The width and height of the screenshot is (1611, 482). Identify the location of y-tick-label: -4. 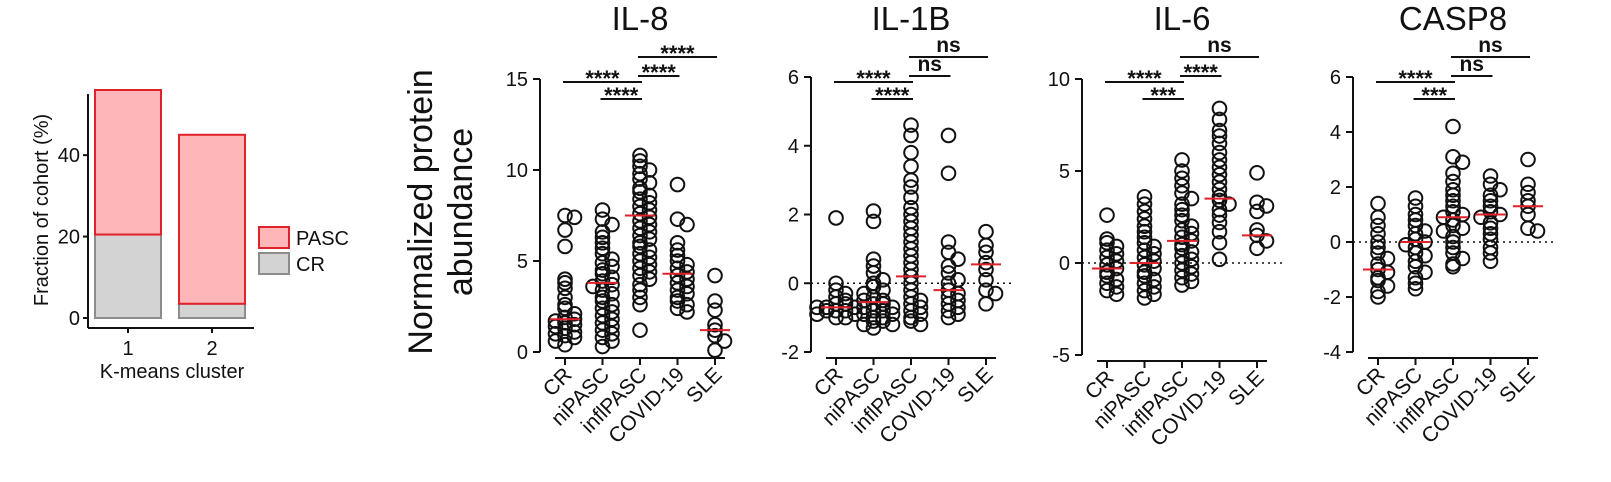
(1332, 353).